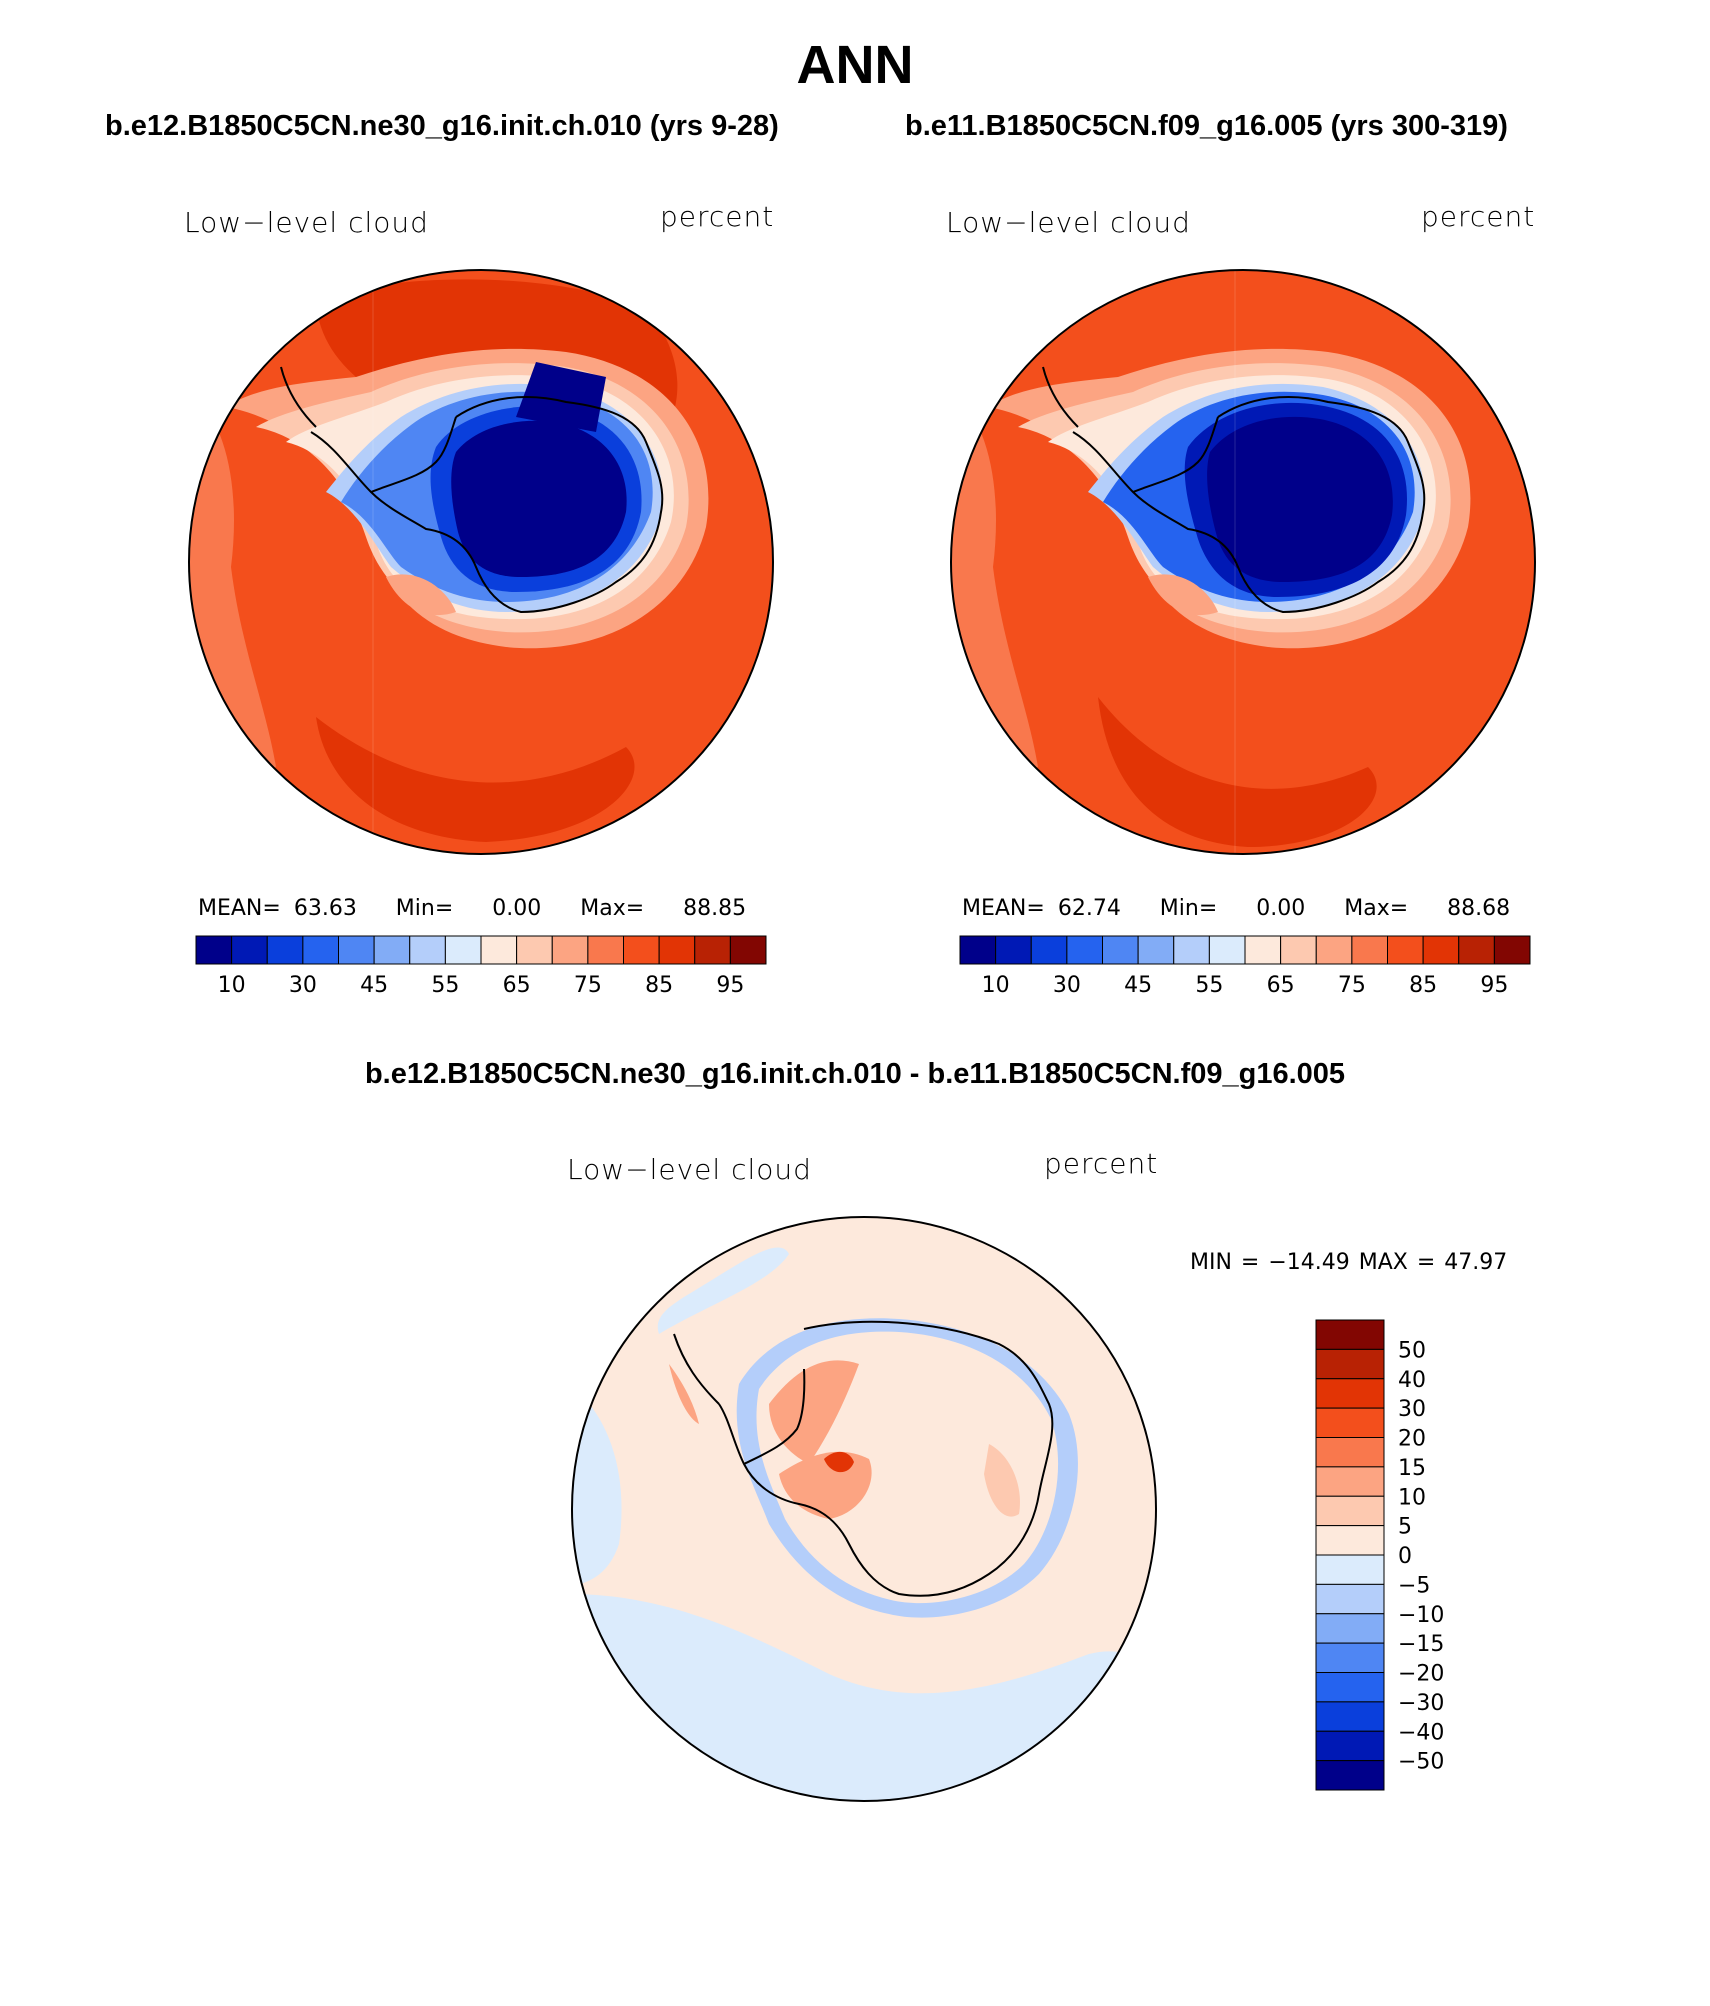  I want to click on diff-minmax: MIN = −14.49 MAX = 47.97, so click(1349, 1262).